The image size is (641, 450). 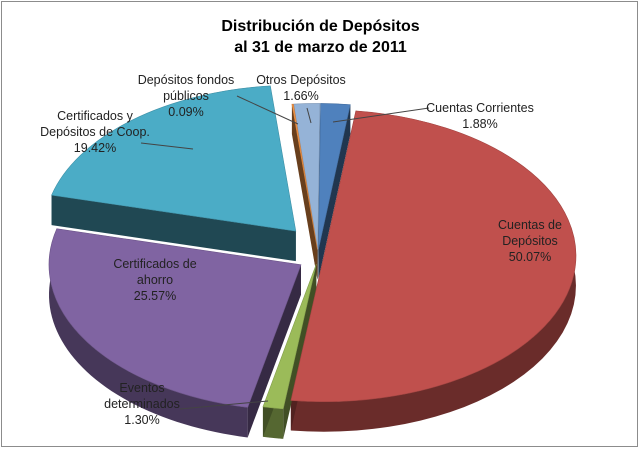 I want to click on data-label-line: Depósitos, so click(x=530, y=241).